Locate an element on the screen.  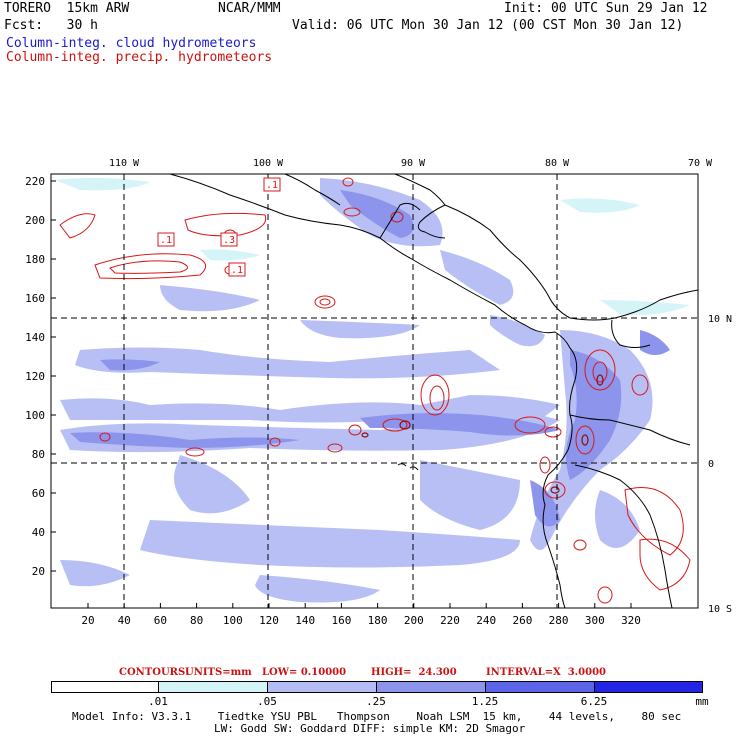
x-tick-label: 320 is located at coordinates (631, 620).